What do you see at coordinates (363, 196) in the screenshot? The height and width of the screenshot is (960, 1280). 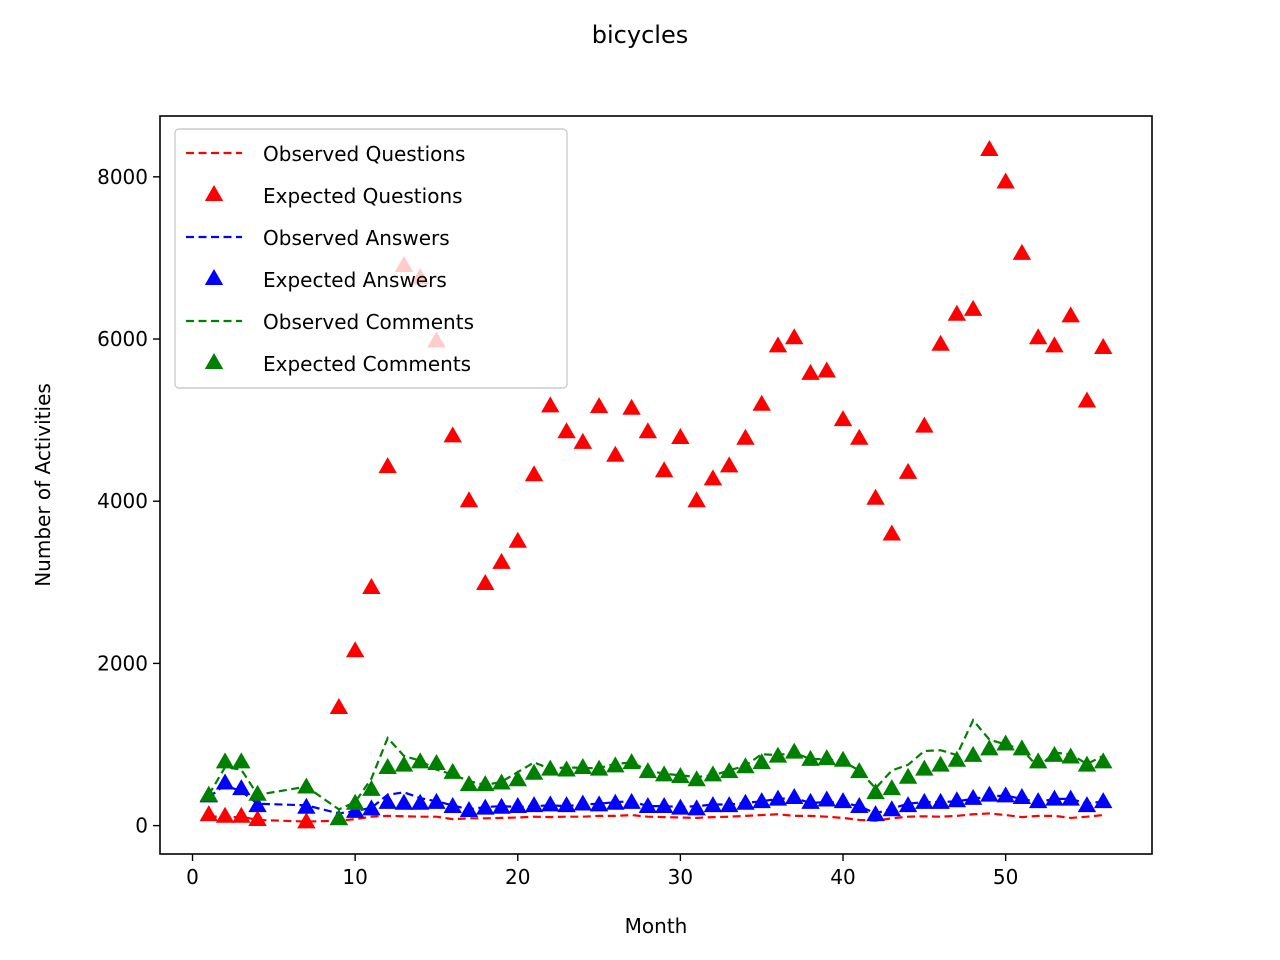 I see `legend-label: Expected Questions` at bounding box center [363, 196].